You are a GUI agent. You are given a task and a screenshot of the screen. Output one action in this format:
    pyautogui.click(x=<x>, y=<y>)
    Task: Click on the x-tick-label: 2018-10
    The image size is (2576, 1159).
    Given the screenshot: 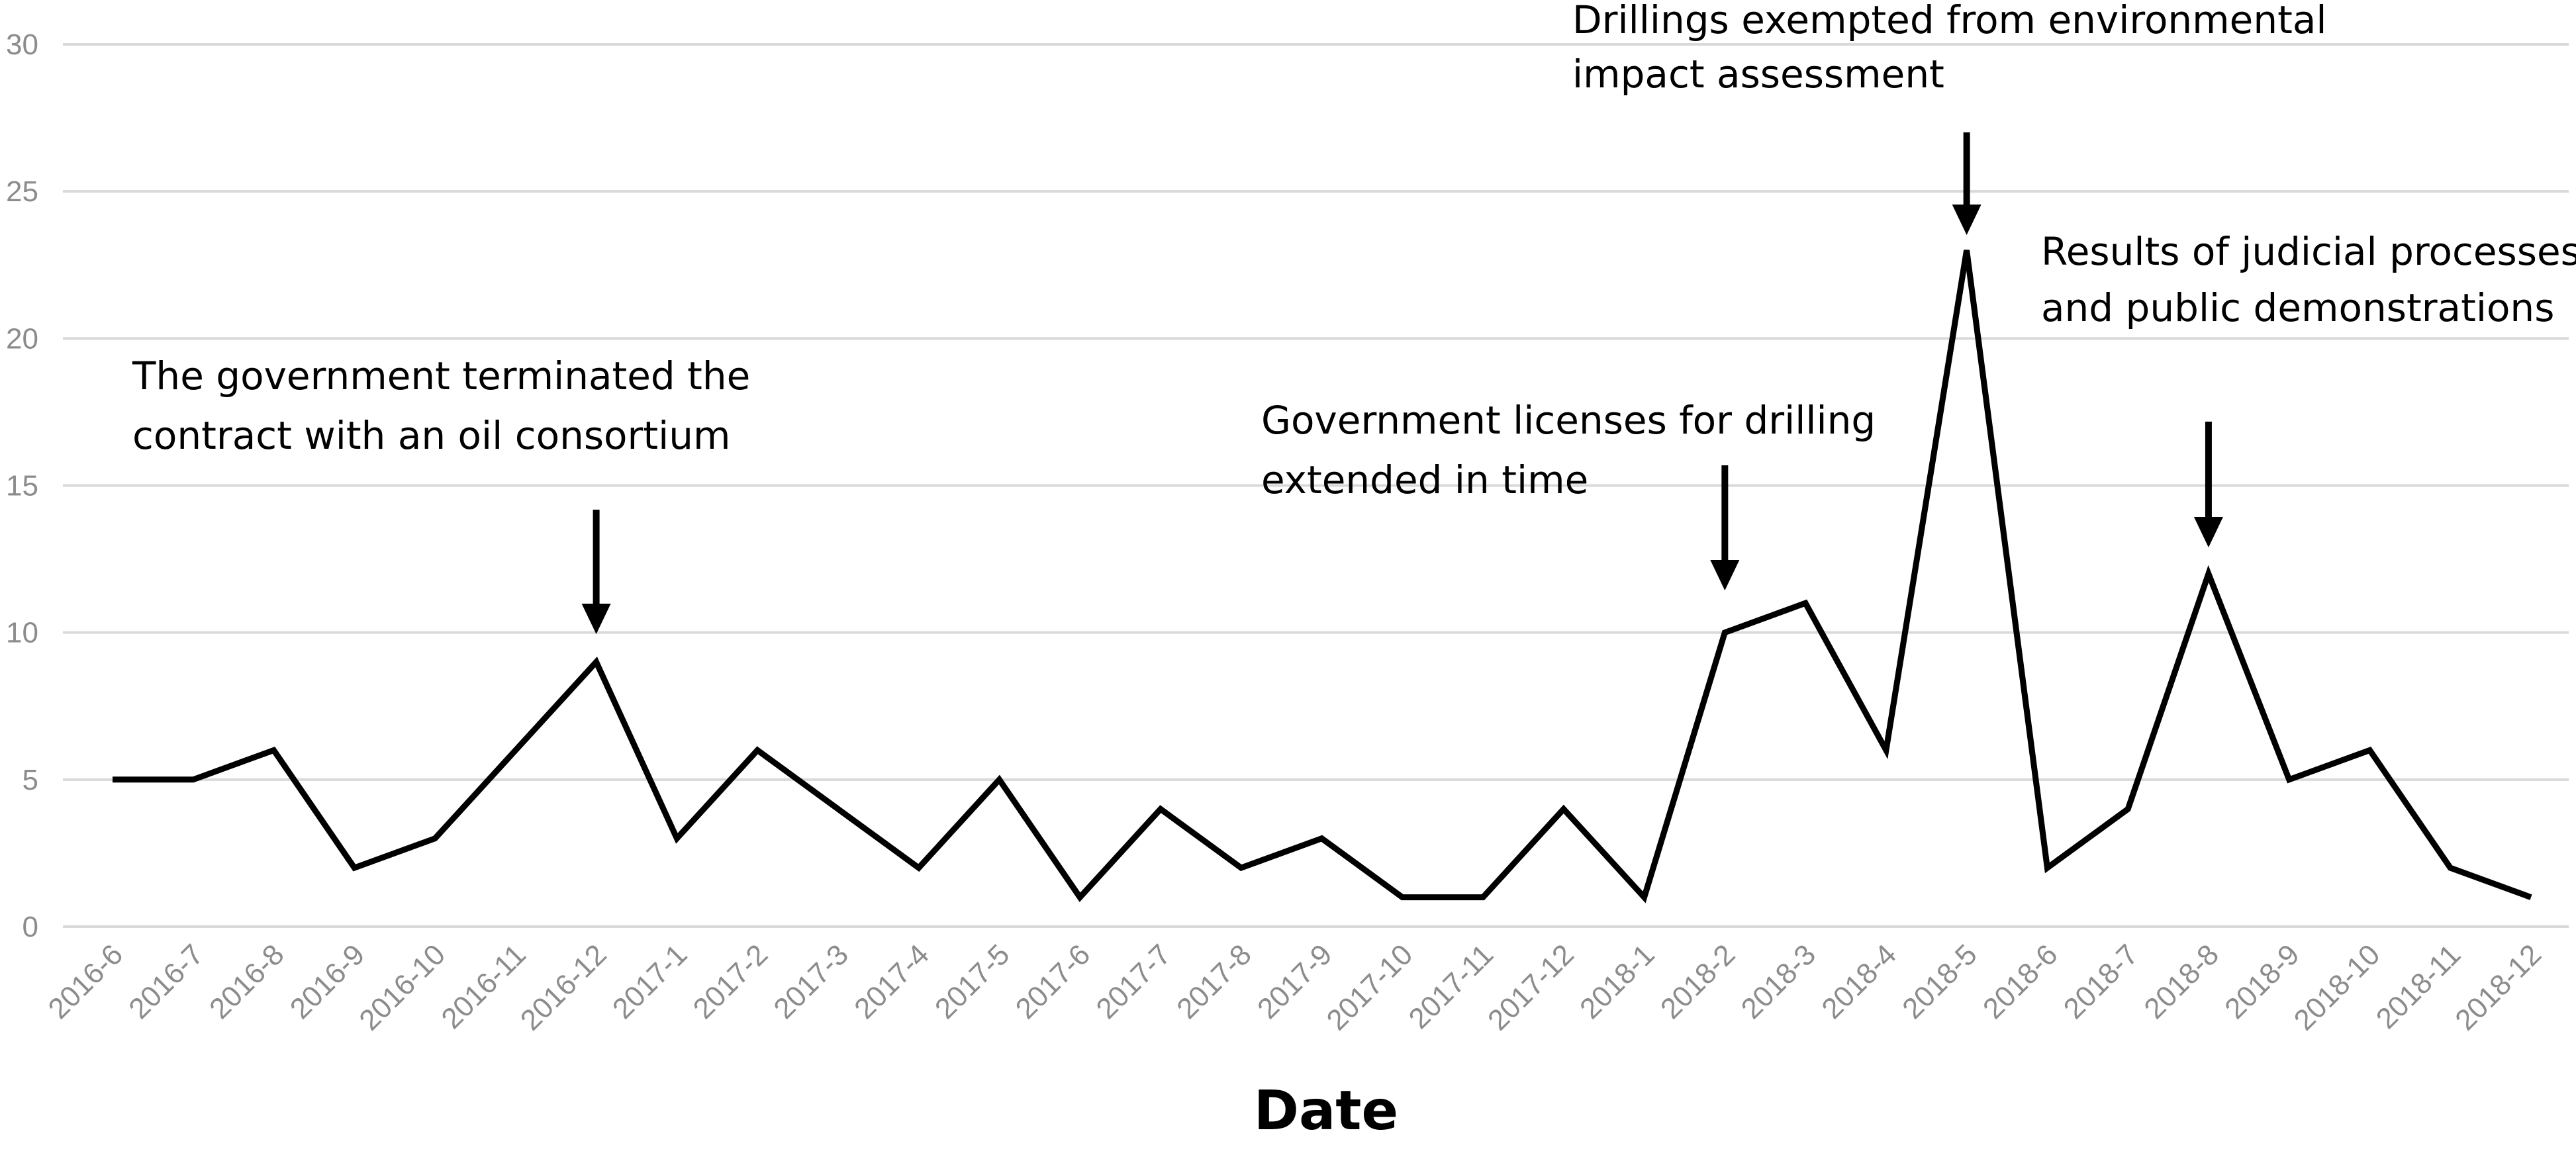 What is the action you would take?
    pyautogui.click(x=2337, y=987)
    